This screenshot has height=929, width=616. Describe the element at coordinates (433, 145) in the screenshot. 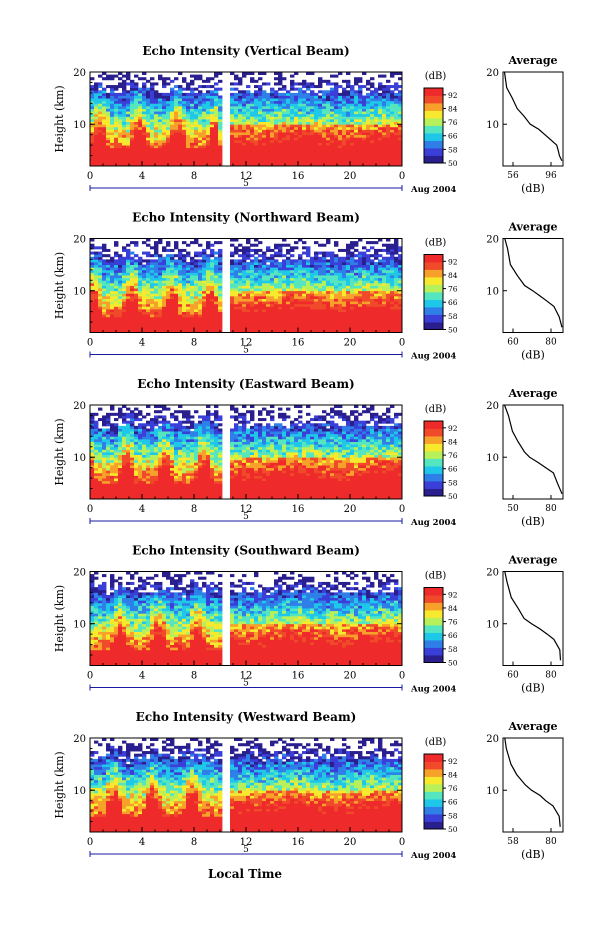

I see `colorbar-segment` at that location.